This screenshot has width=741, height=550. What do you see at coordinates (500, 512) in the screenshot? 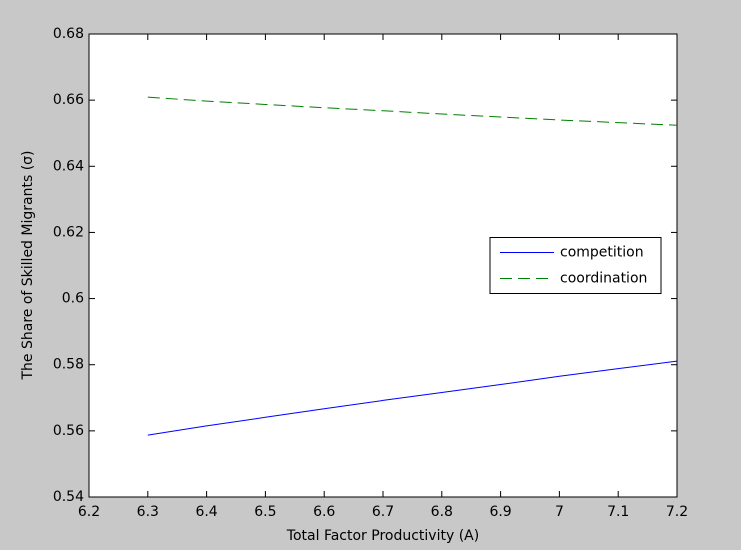
I see `x-tick-label: 6.9` at bounding box center [500, 512].